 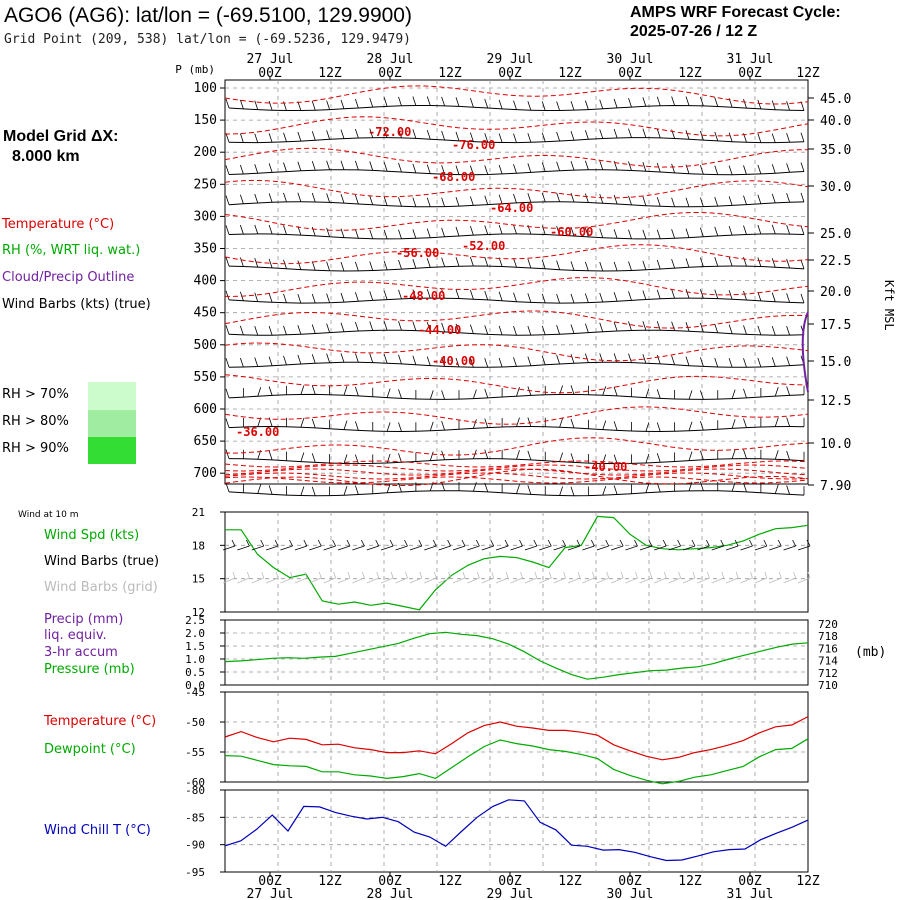 What do you see at coordinates (205, 377) in the screenshot?
I see `pressure-tick-label: 550` at bounding box center [205, 377].